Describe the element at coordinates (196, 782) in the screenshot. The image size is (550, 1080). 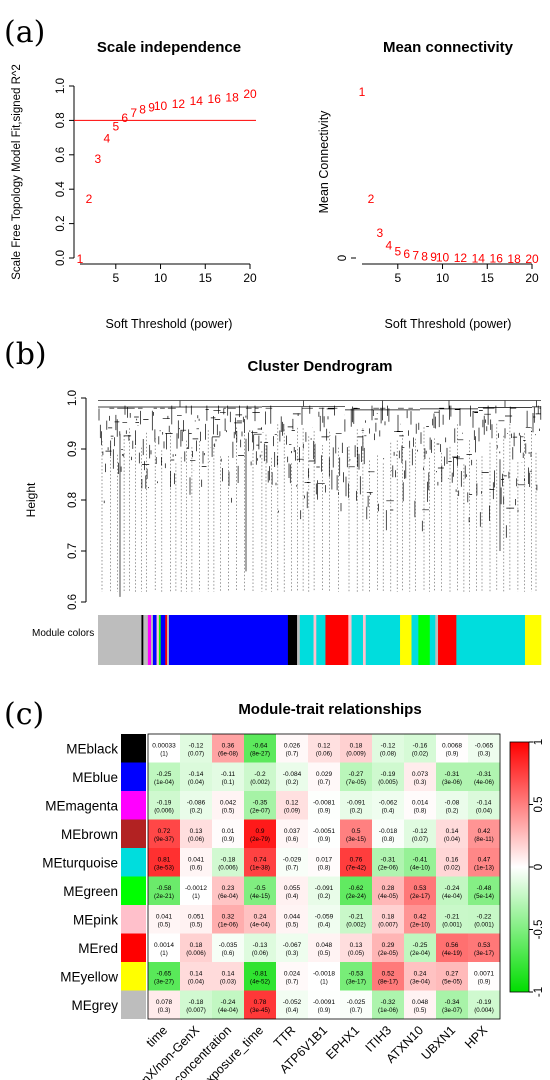
I see `heatmap-cell-pvalue: (0.04)` at that location.